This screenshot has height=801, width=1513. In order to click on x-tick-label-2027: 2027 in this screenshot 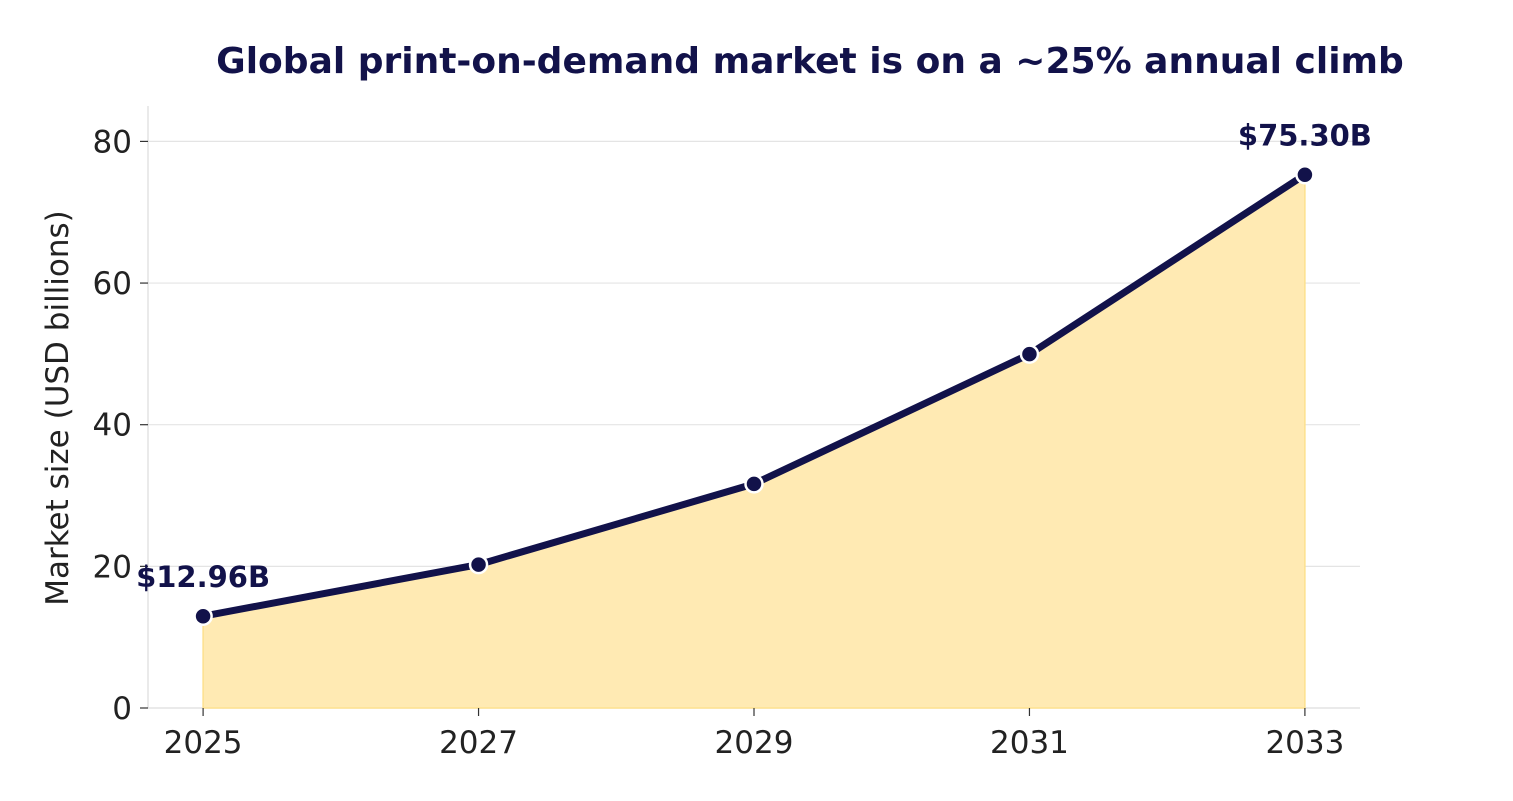, I will do `click(478, 743)`.